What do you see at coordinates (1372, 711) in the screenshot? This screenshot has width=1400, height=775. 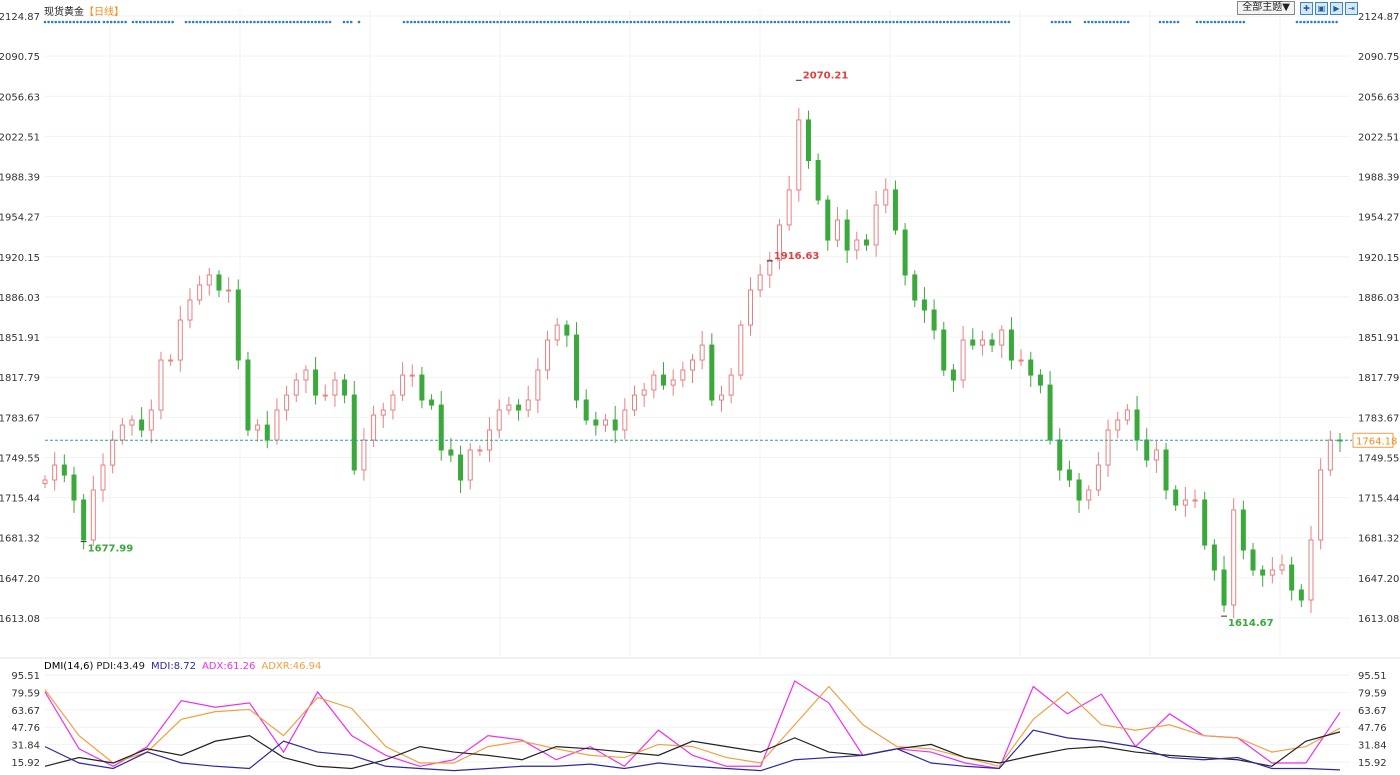 I see `y-tick-right: 63.67` at bounding box center [1372, 711].